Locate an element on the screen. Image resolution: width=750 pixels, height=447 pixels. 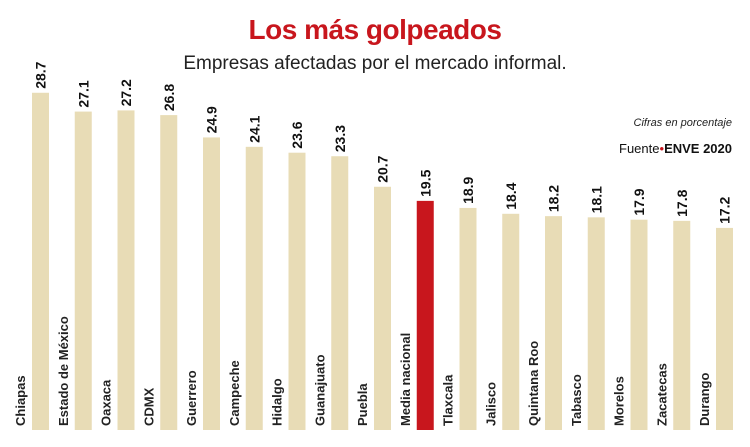
value-label: 18.2 is located at coordinates (554, 198).